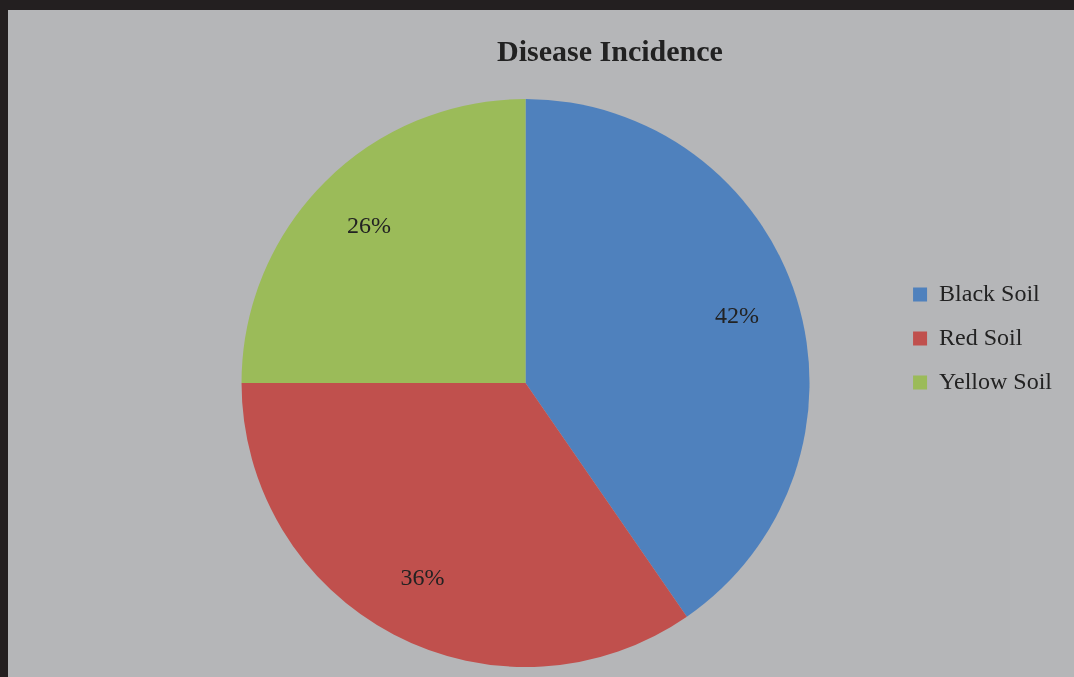 This screenshot has width=1074, height=677. I want to click on data-label: 26%, so click(368, 224).